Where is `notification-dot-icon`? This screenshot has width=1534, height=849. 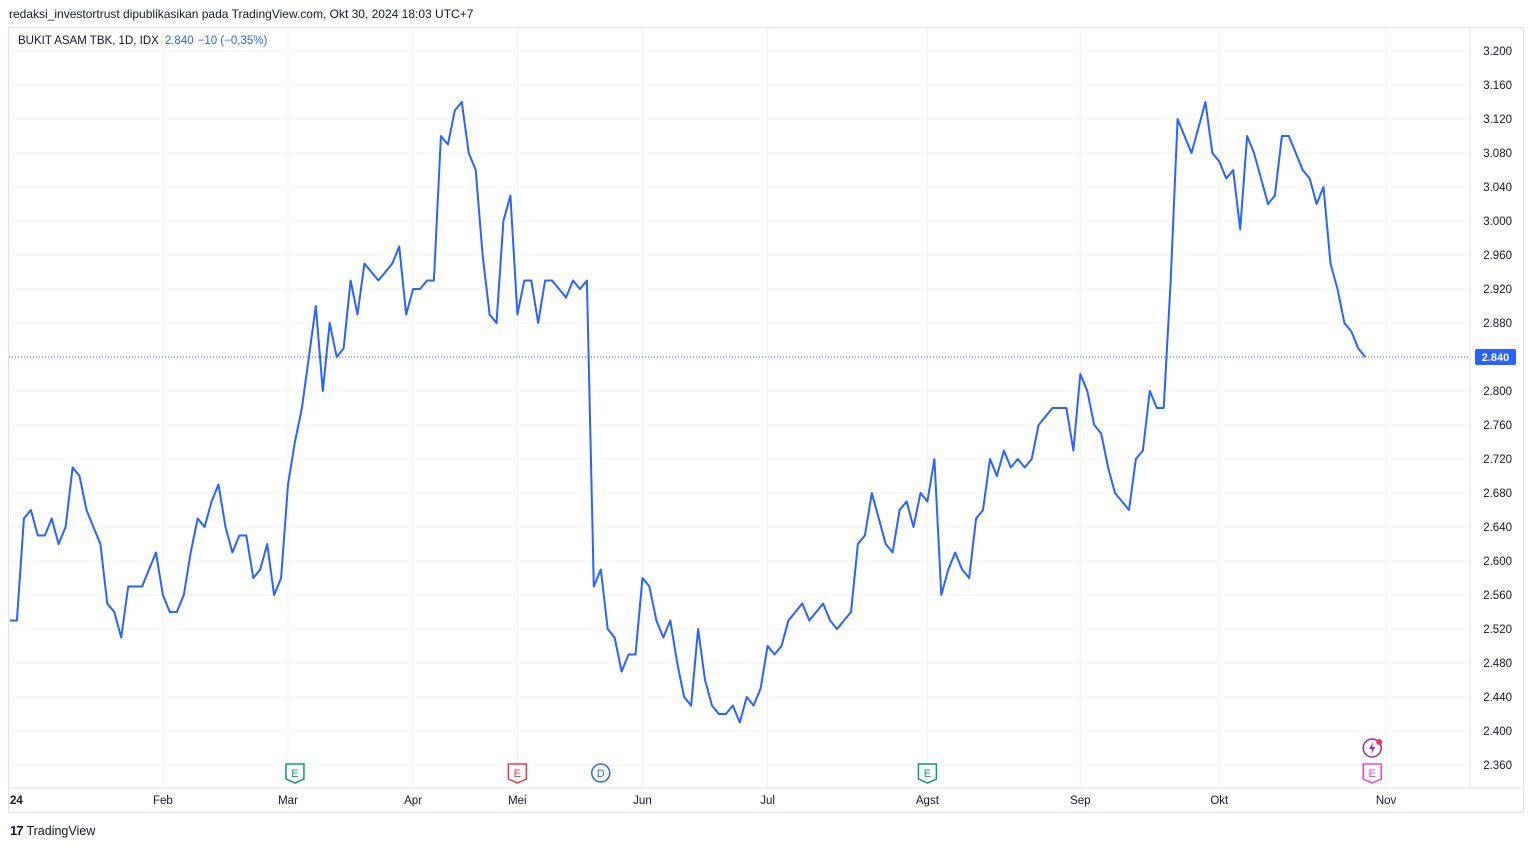 notification-dot-icon is located at coordinates (1379, 742).